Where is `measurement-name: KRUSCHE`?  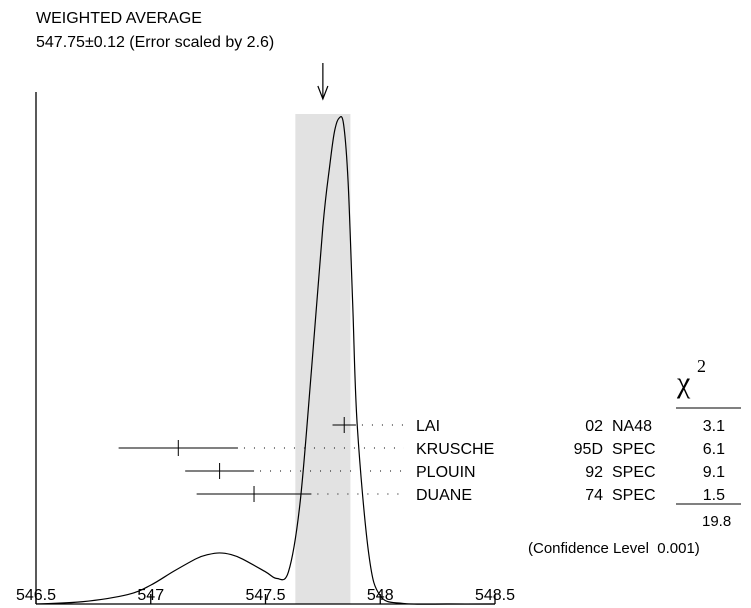 measurement-name: KRUSCHE is located at coordinates (455, 449).